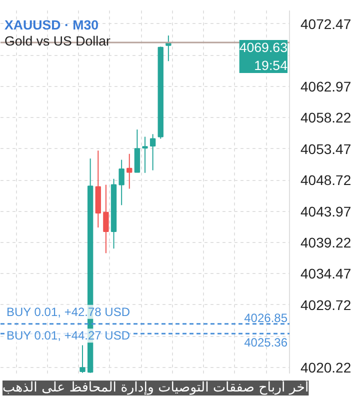  I want to click on text: Gold vs US Dollar, so click(57, 41).